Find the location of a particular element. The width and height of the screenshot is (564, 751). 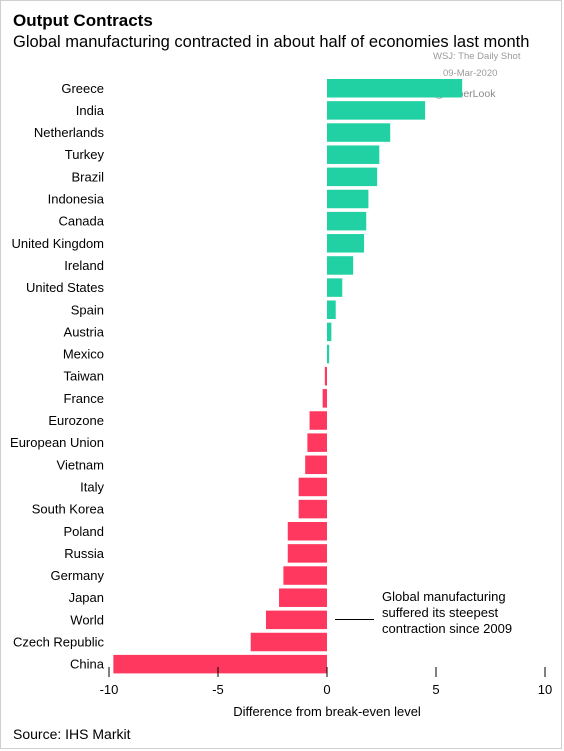

category-label: Spain is located at coordinates (87, 309).